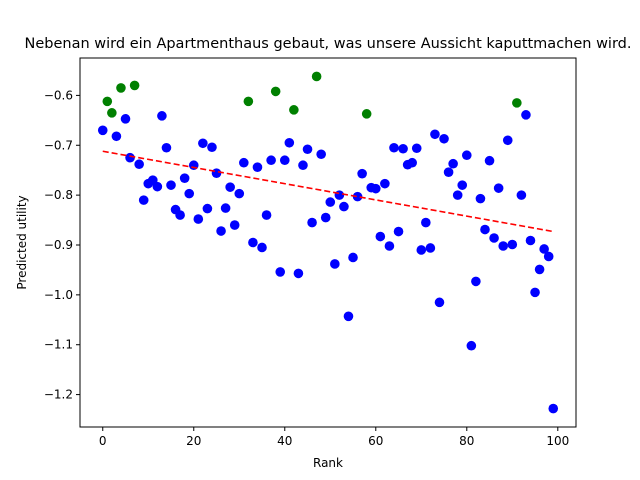 Image resolution: width=640 pixels, height=480 pixels. What do you see at coordinates (22, 242) in the screenshot?
I see `y-axis-label: Predicted utility` at bounding box center [22, 242].